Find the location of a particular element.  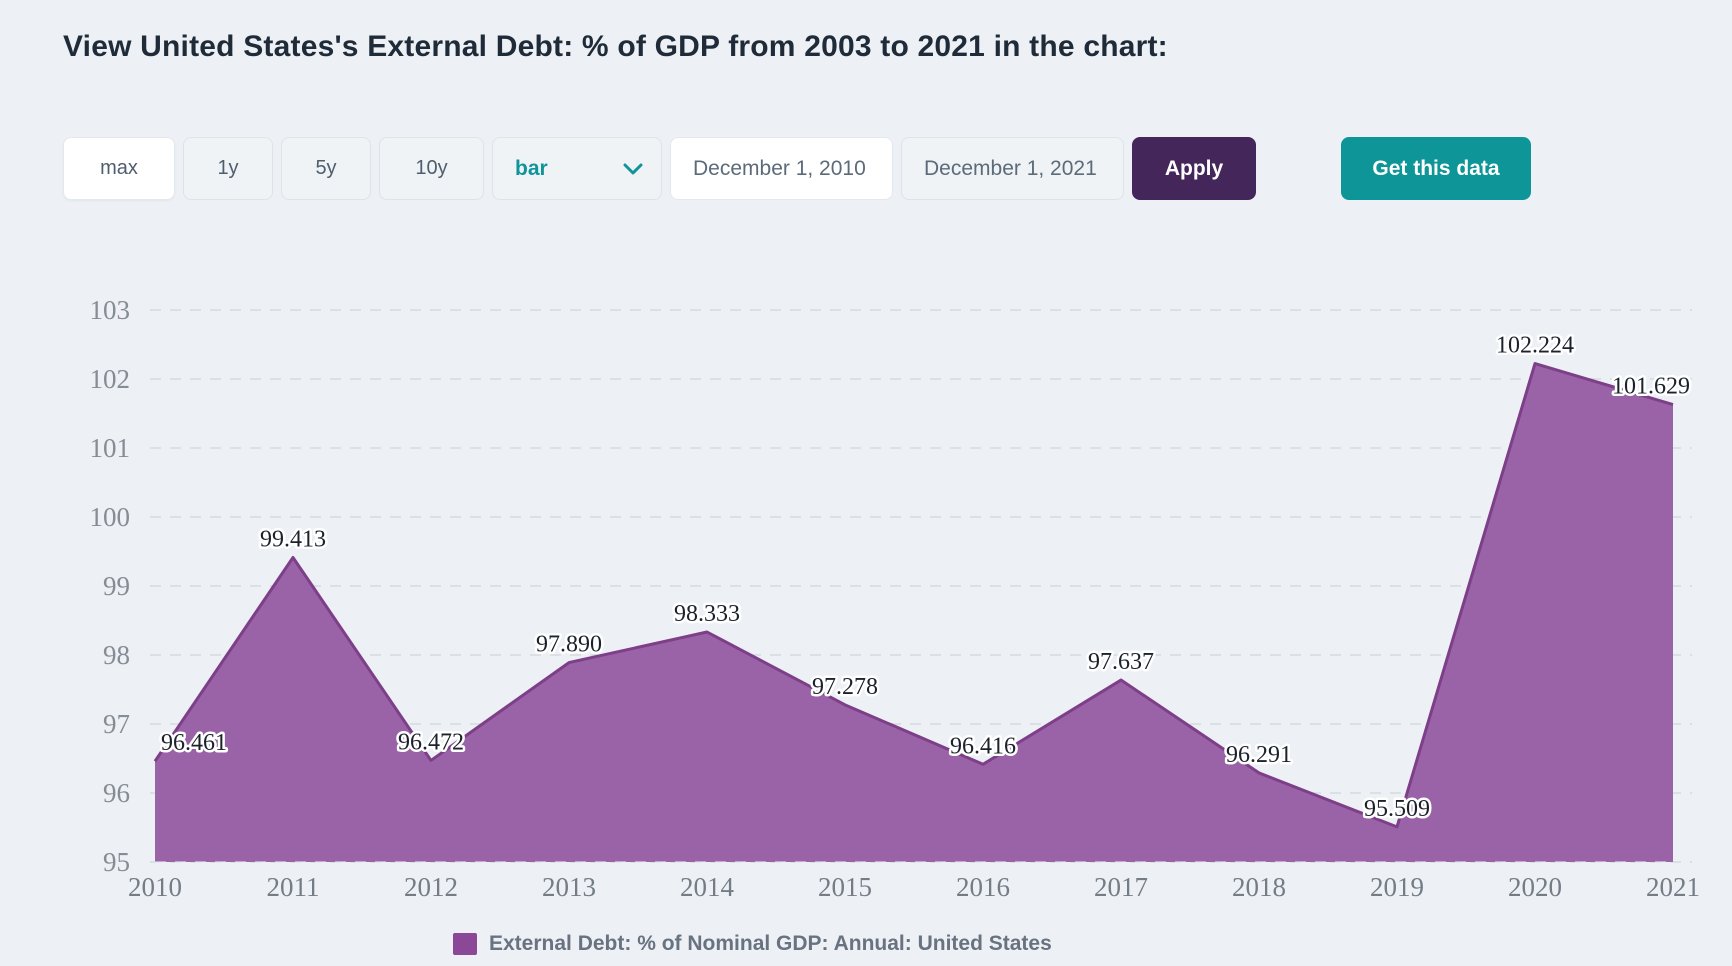

svg-text: 99.413 is located at coordinates (293, 540).